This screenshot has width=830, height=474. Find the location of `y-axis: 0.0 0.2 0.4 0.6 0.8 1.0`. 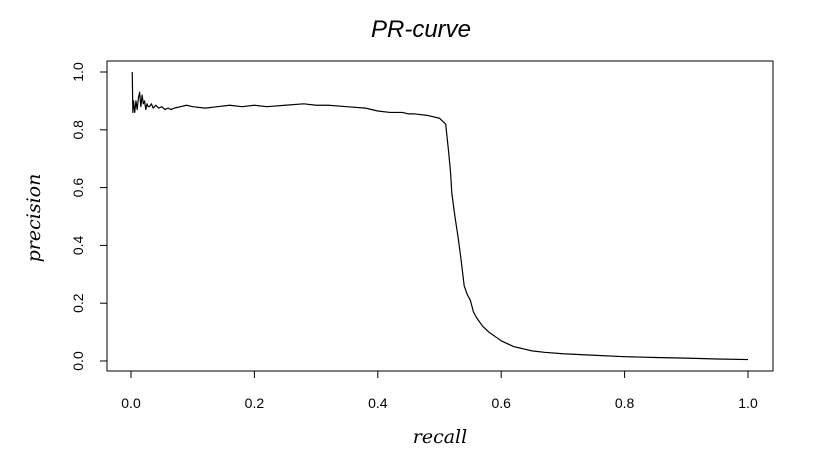

y-axis: 0.0 0.2 0.4 0.6 0.8 1.0 is located at coordinates (88, 216).